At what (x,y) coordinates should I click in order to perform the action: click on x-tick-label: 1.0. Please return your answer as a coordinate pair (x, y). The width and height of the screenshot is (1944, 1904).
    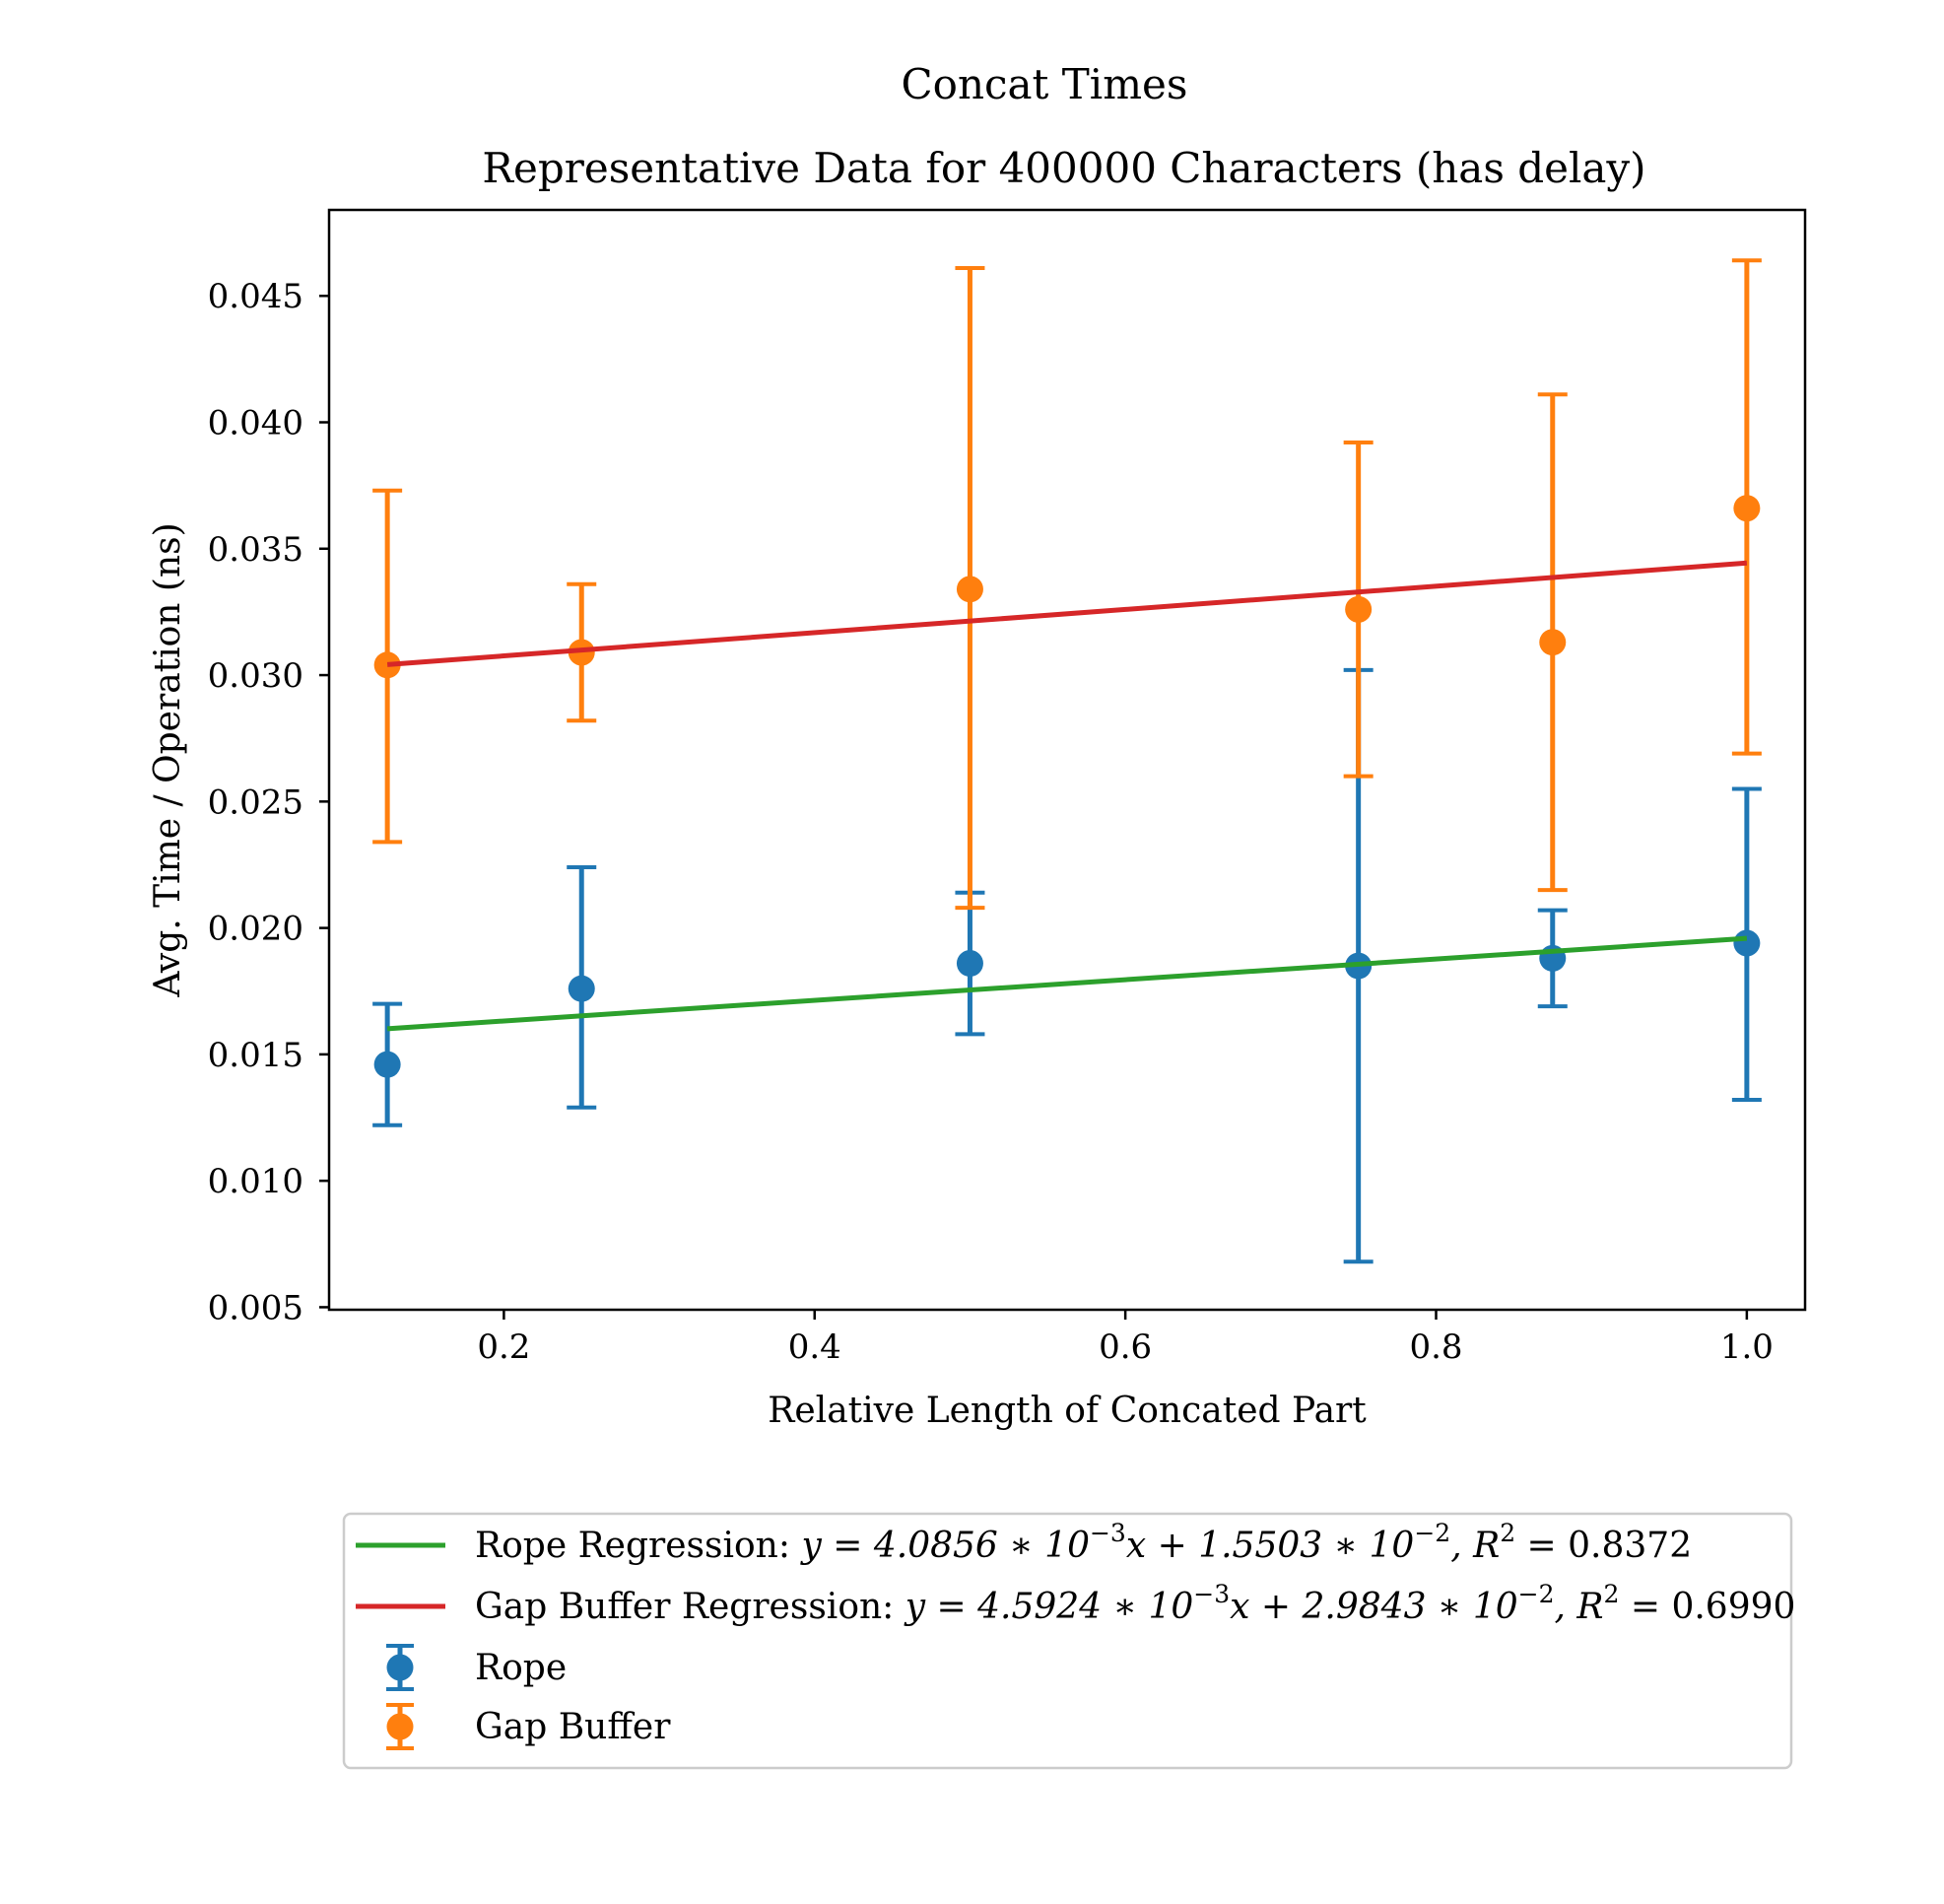
    Looking at the image, I should click on (1747, 1347).